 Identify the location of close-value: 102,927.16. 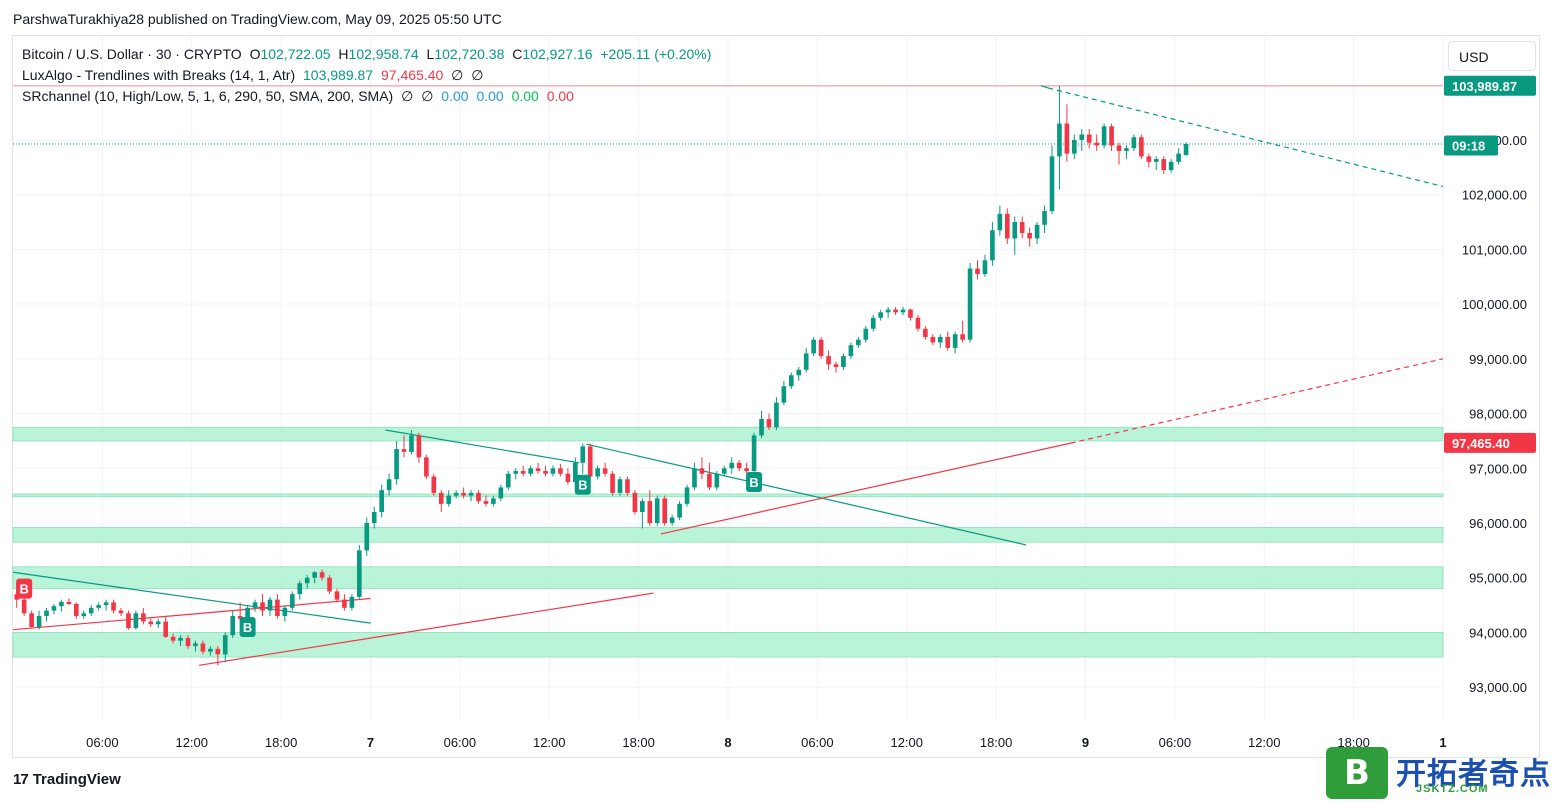
(557, 54).